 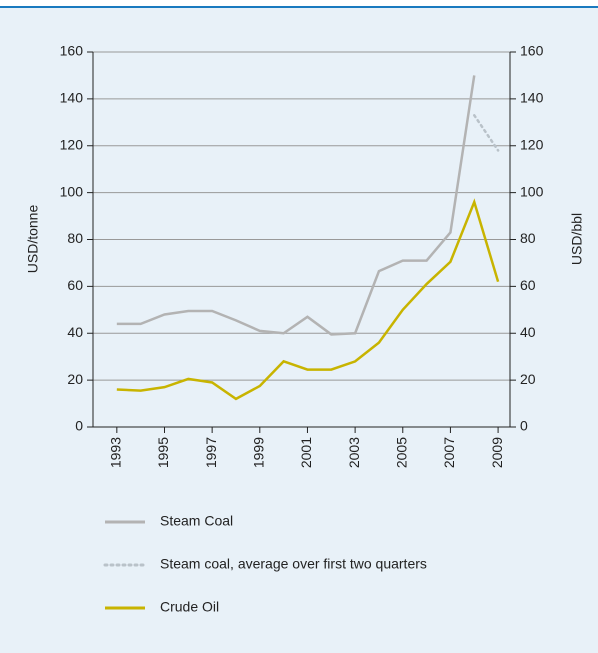 I want to click on y-axis-label: USD/tonne, so click(x=33, y=239).